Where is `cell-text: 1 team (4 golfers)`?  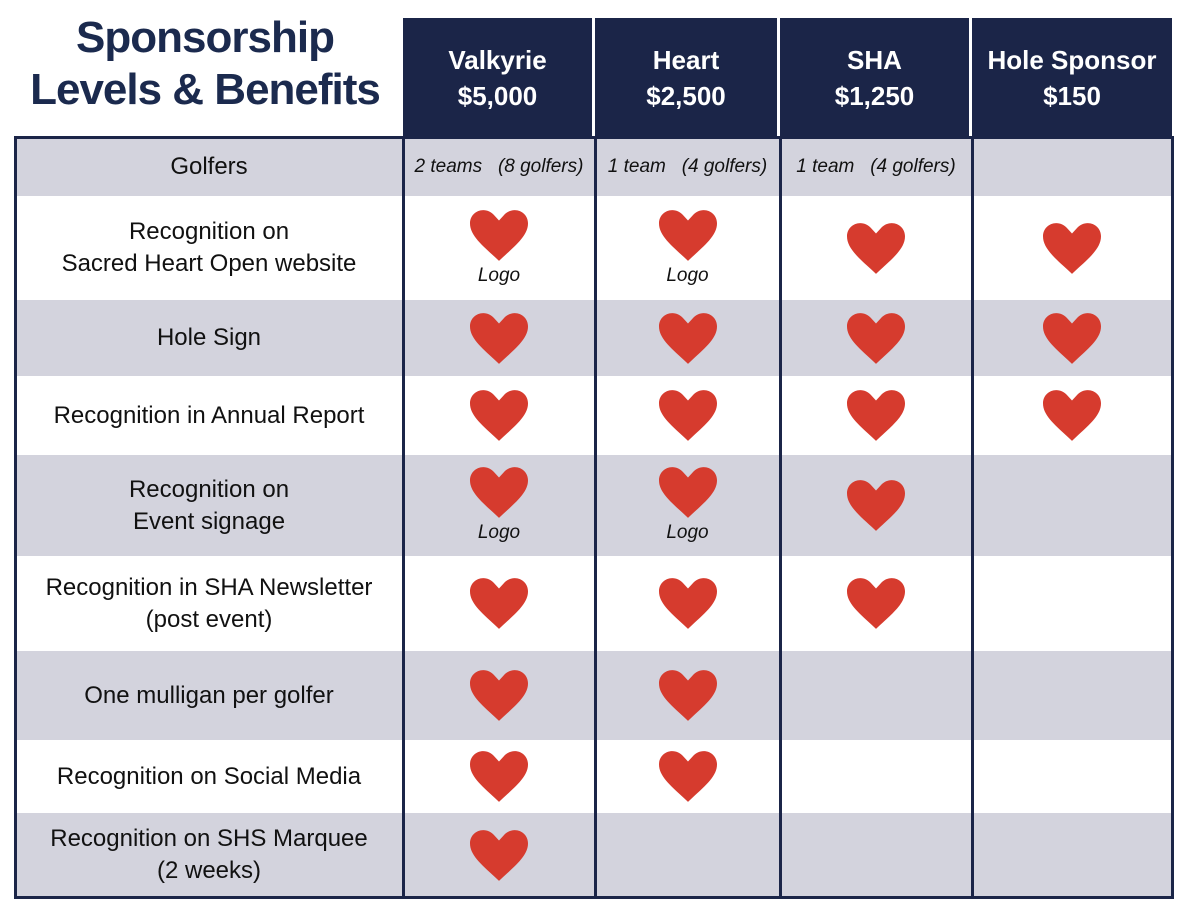 cell-text: 1 team (4 golfers) is located at coordinates (876, 166).